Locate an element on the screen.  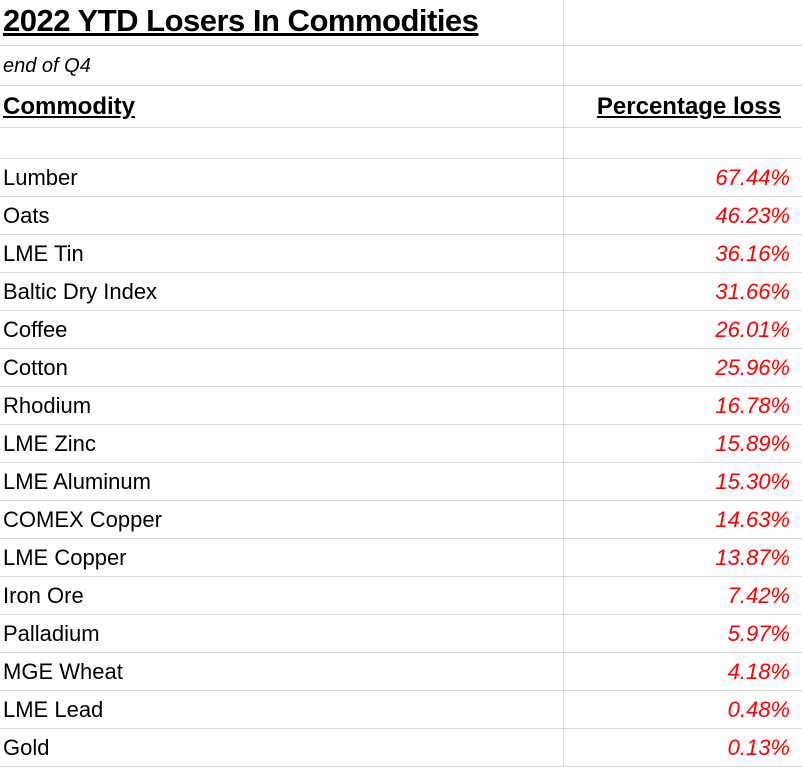
table-row: LME Lead 0.48% is located at coordinates (401, 710).